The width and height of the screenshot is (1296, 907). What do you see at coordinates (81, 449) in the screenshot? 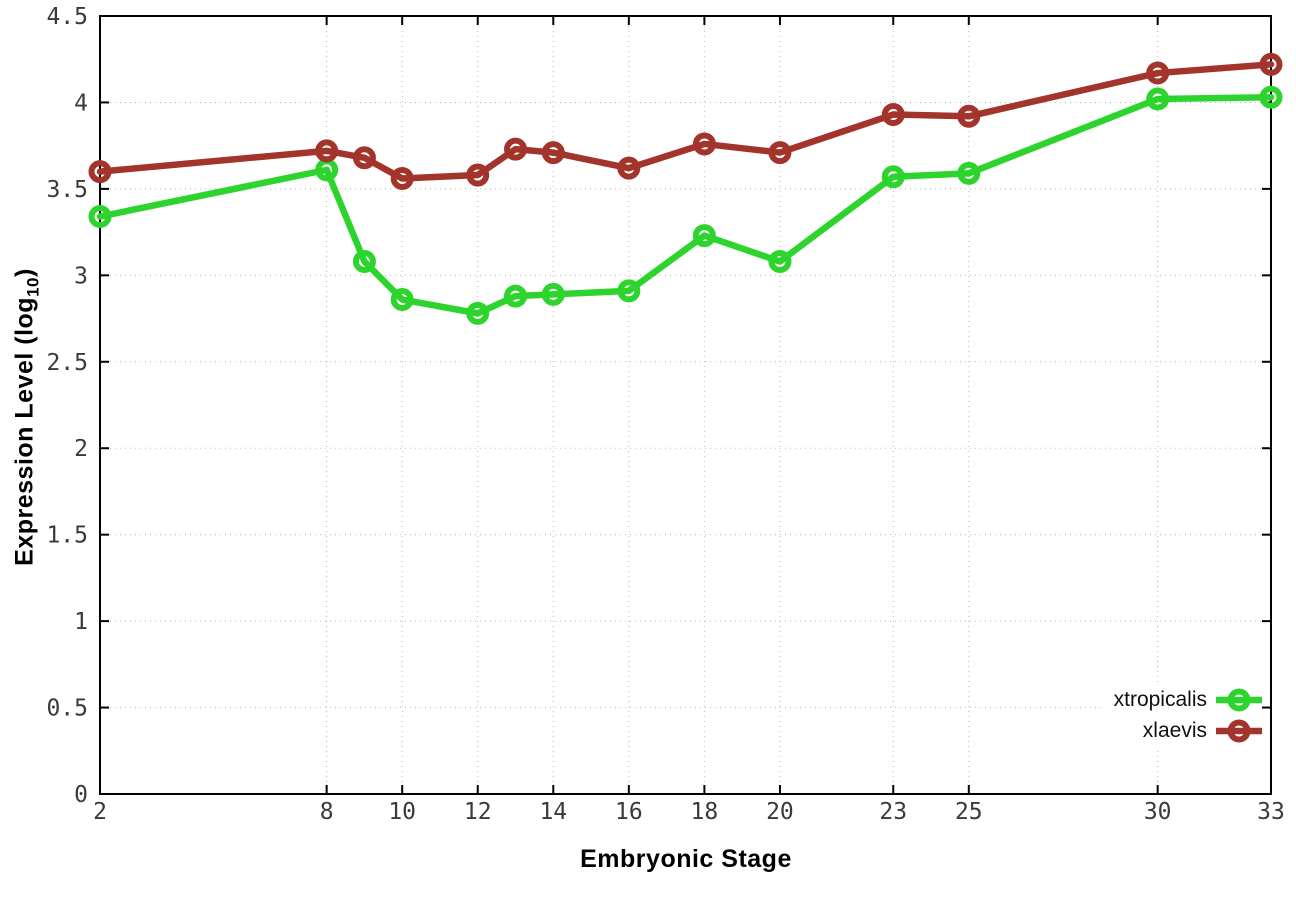
I see `y-tick-label: 2` at bounding box center [81, 449].